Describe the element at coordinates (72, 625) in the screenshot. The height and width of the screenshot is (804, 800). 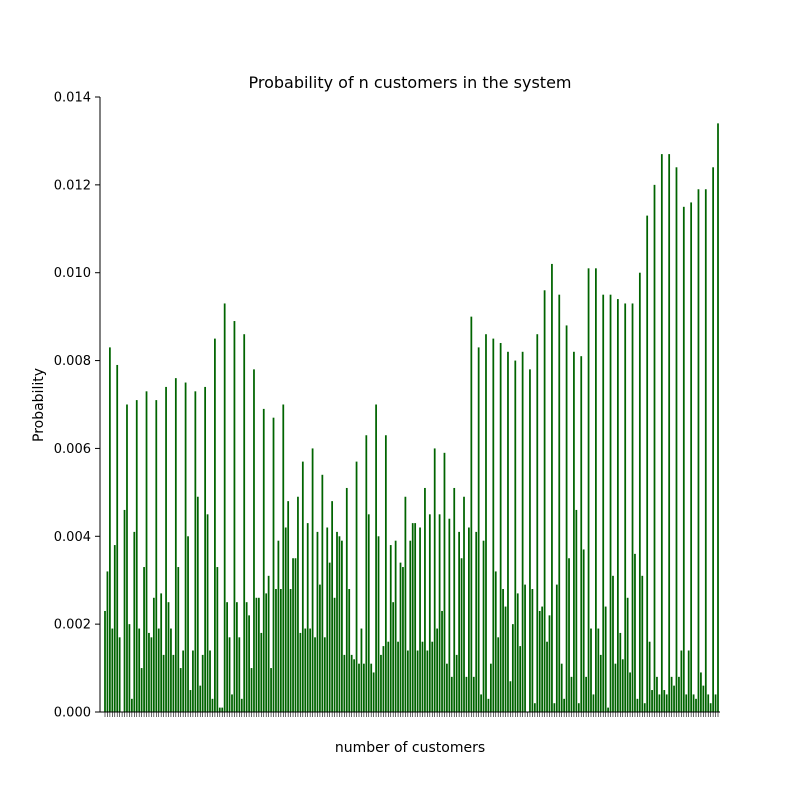
I see `y-tick-label: 0.002` at that location.